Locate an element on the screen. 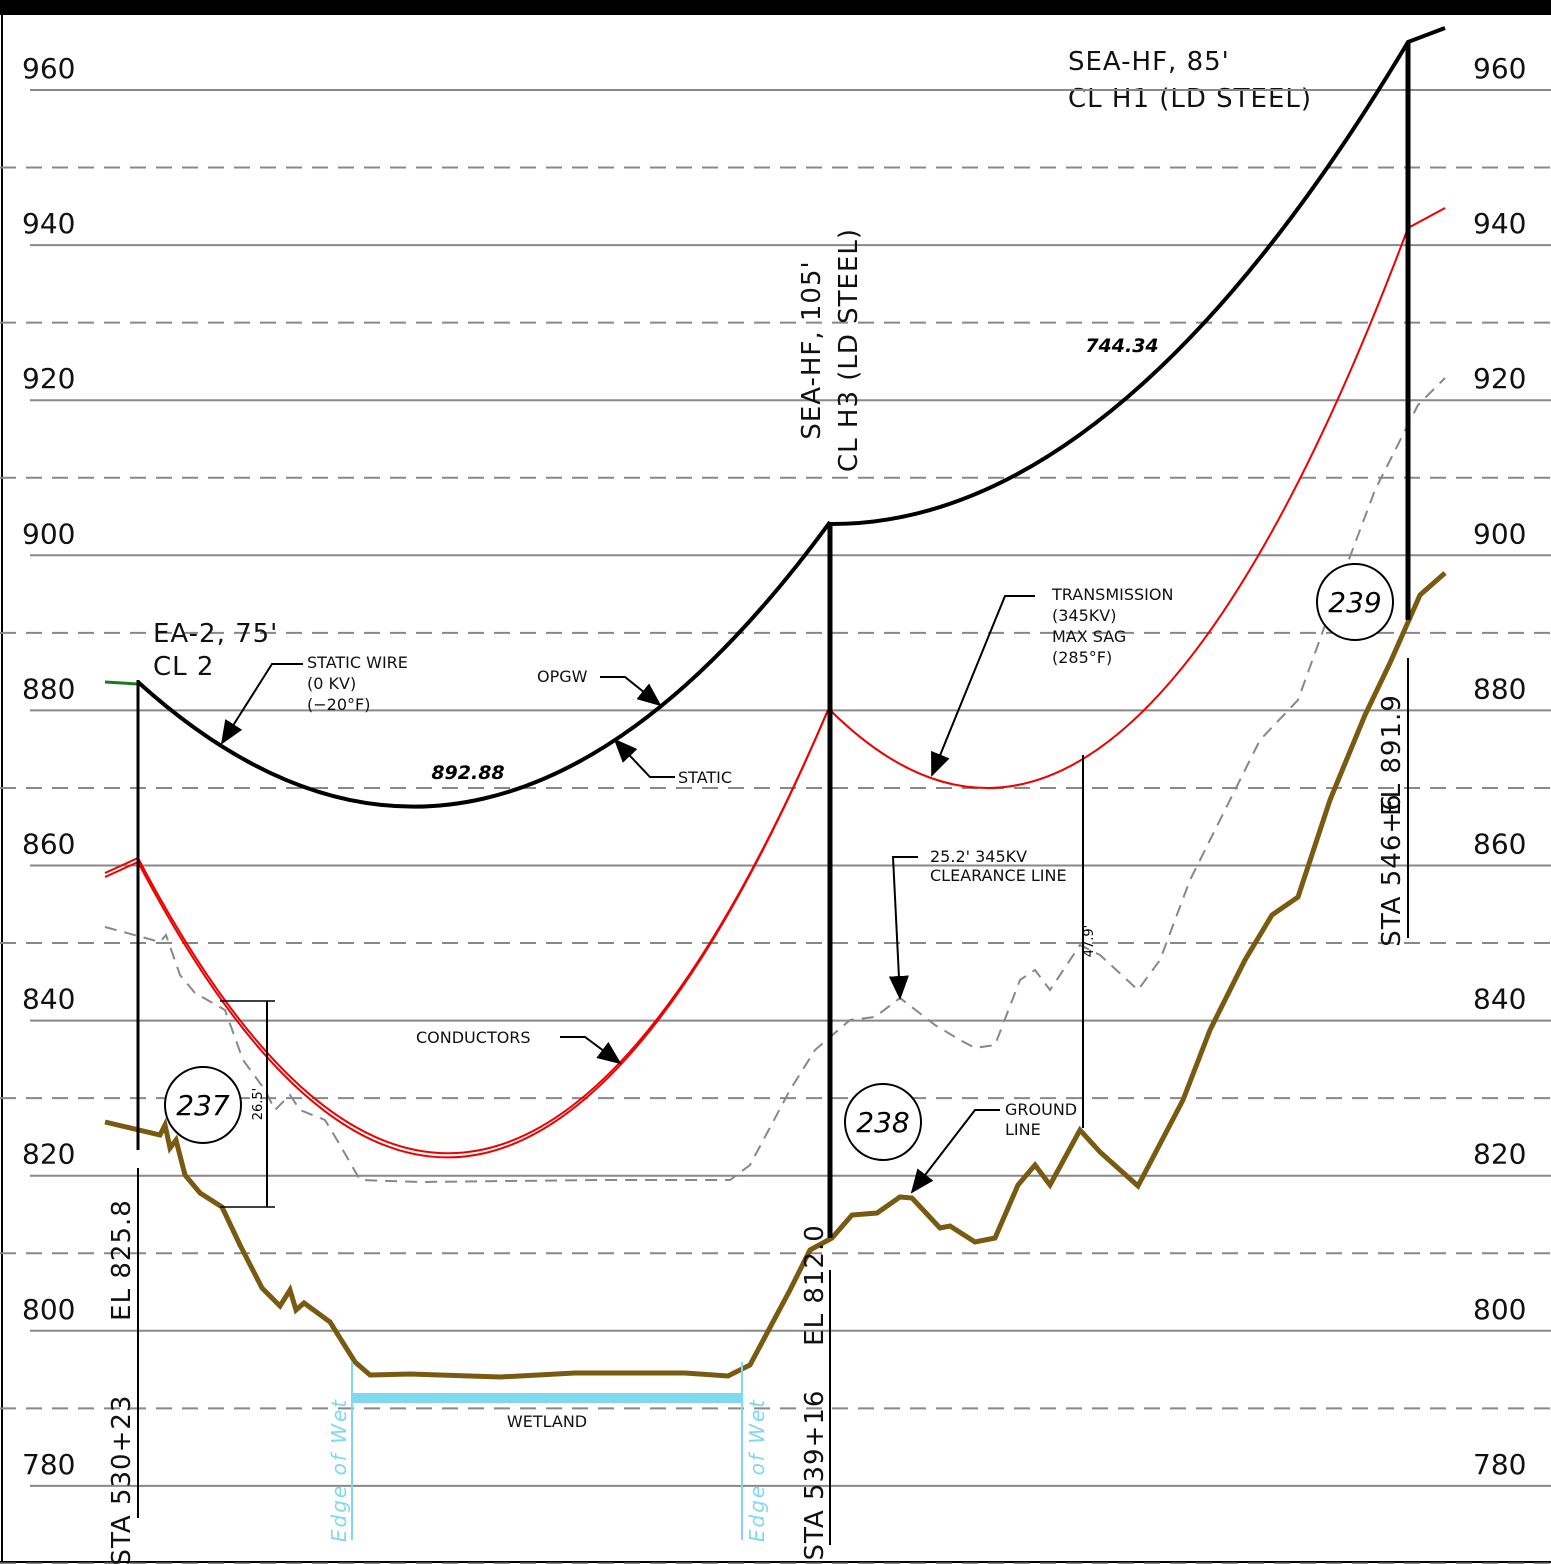 Image resolution: width=1551 pixels, height=1564 pixels. dimension-label: 47.9' is located at coordinates (1089, 941).